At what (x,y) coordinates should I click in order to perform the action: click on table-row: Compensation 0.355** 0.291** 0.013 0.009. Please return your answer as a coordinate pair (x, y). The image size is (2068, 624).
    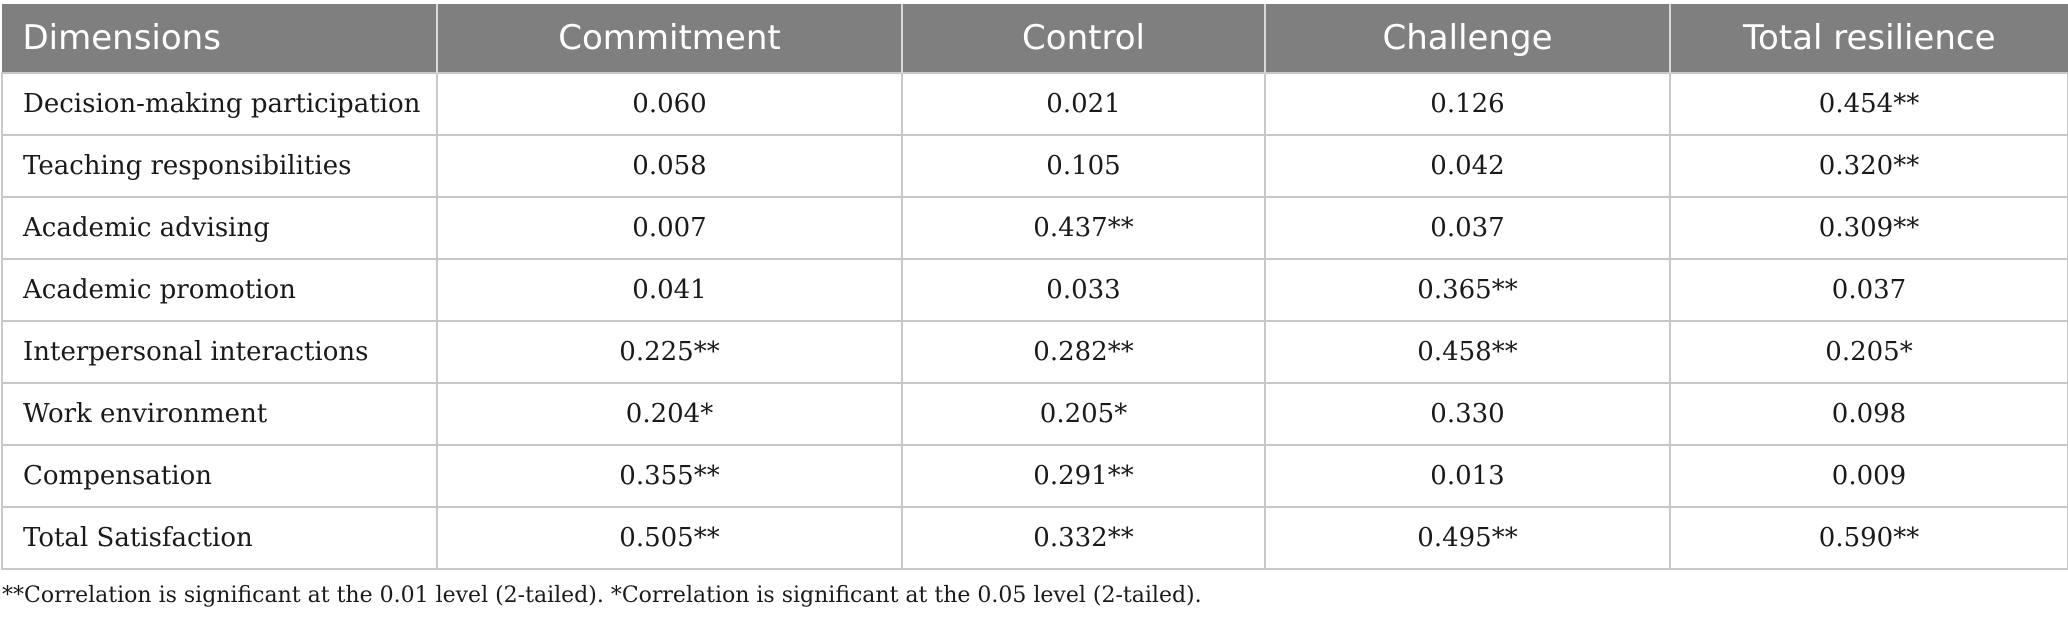
    Looking at the image, I should click on (1034, 476).